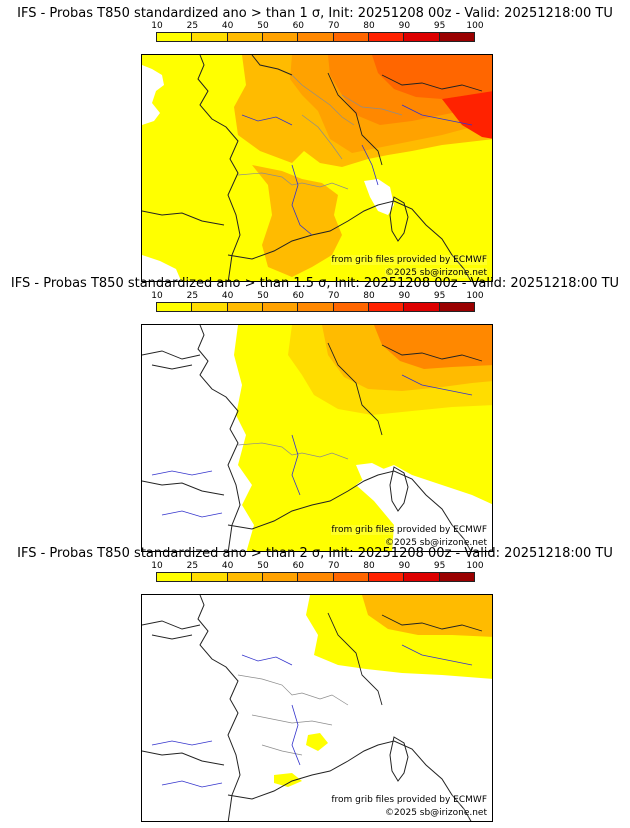 Image resolution: width=630 pixels, height=828 pixels. I want to click on coast-channel, so click(272, 65).